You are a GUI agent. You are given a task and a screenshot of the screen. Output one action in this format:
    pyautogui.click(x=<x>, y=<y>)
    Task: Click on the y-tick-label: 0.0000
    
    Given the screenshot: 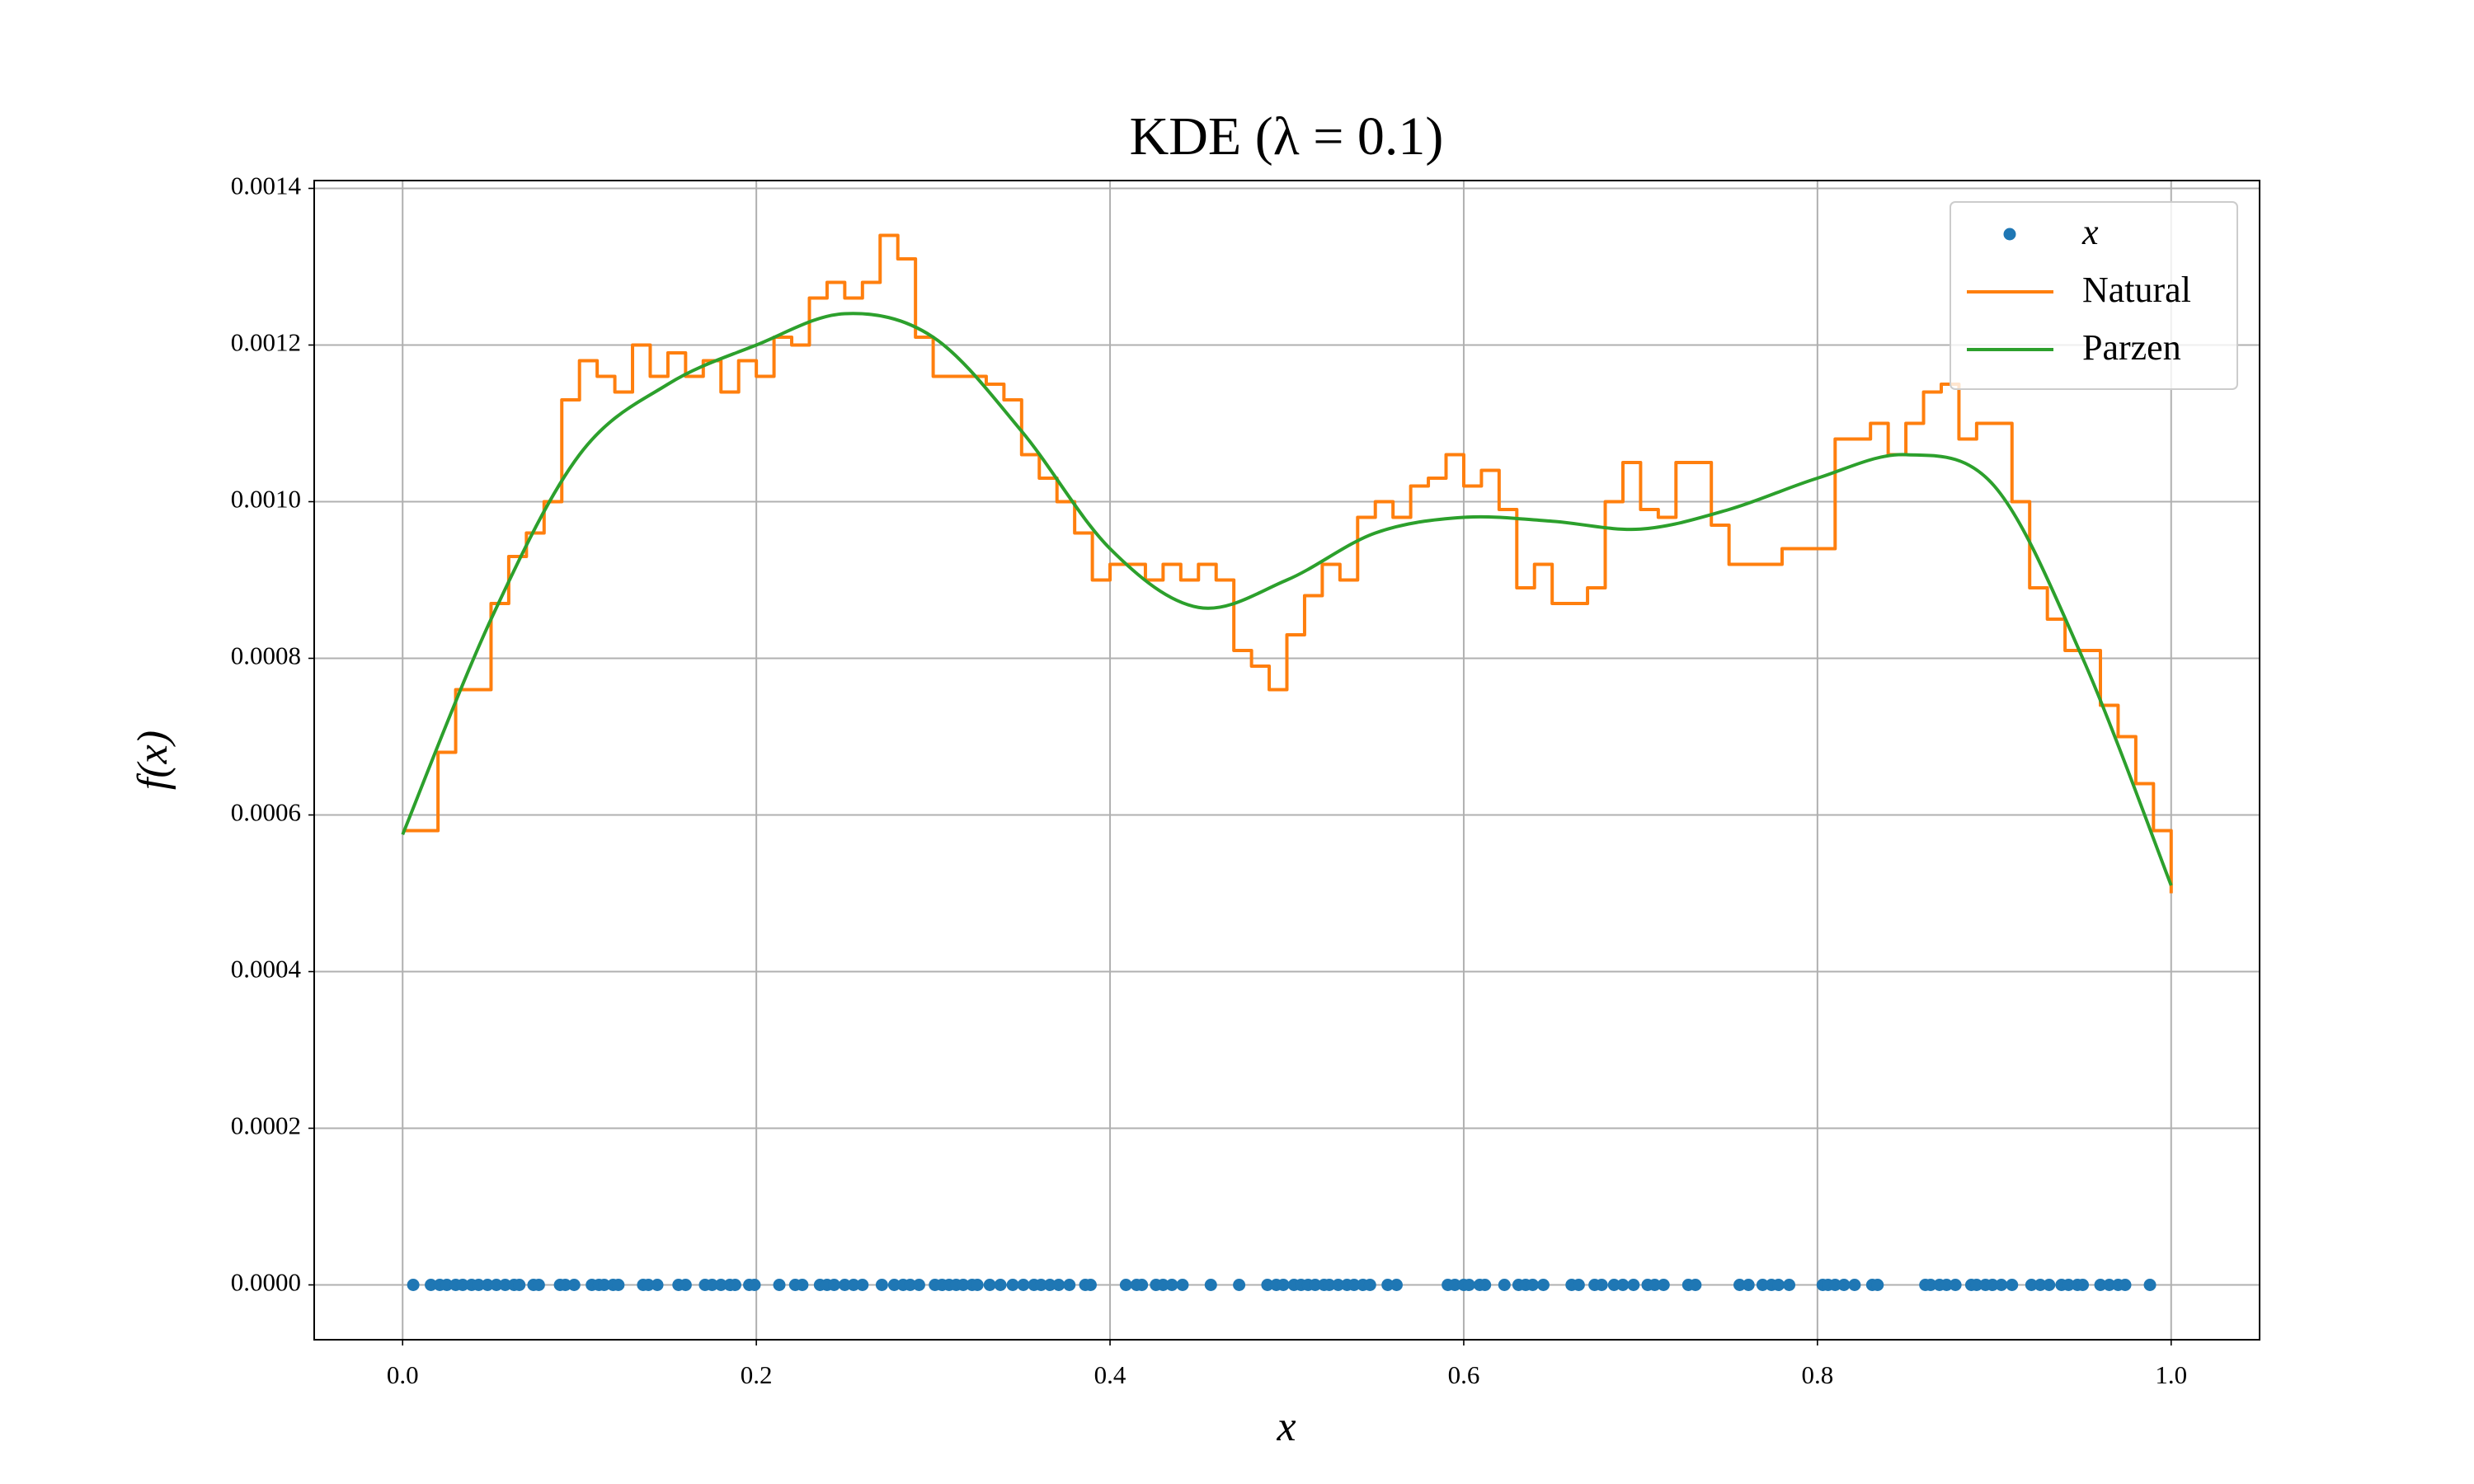 What is the action you would take?
    pyautogui.click(x=266, y=1282)
    